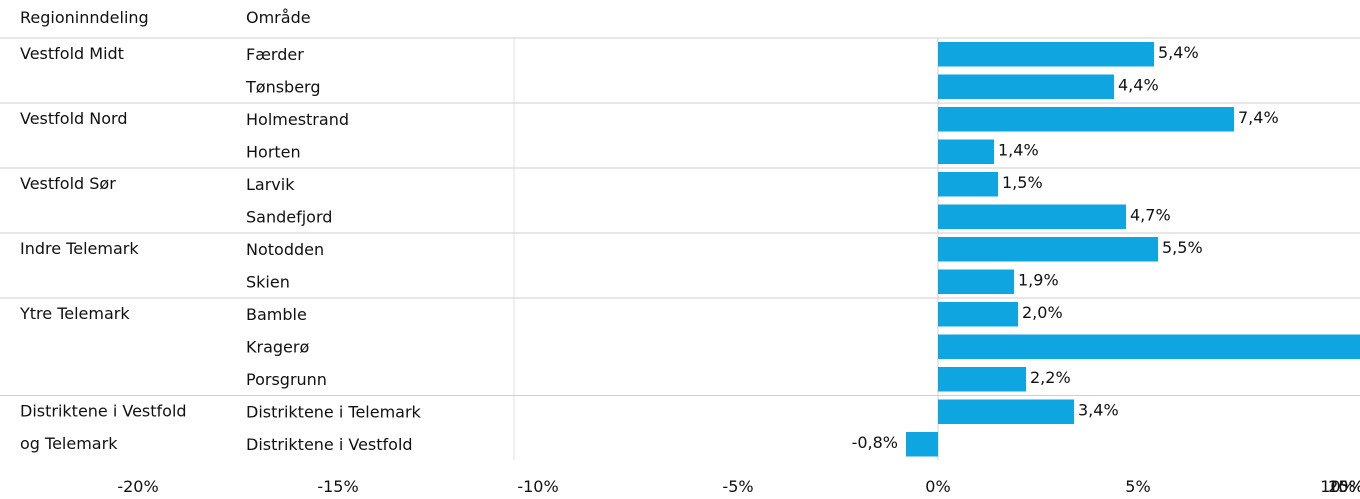  I want to click on area-label: Tønsberg, so click(283, 86).